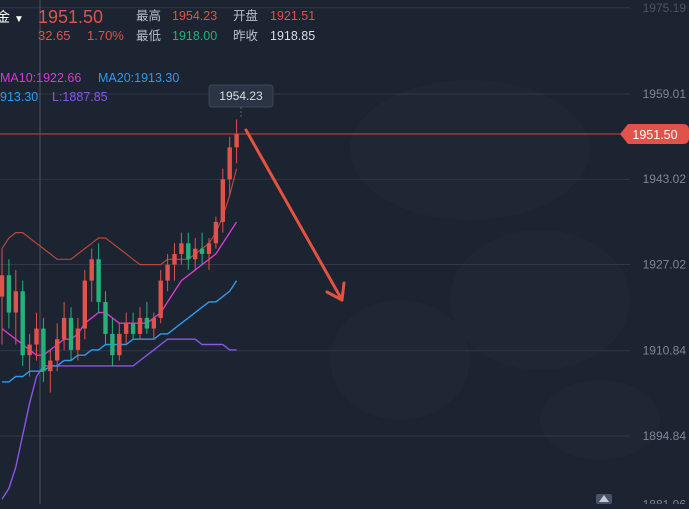 This screenshot has height=509, width=689. I want to click on low-label: 最低, so click(149, 36).